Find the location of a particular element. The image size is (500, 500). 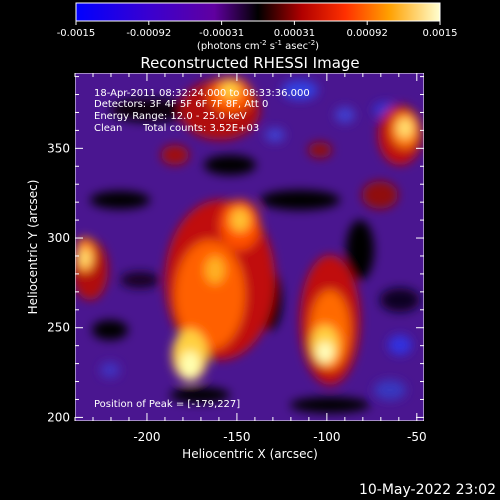

color-bar-tick-label: 0.00031 is located at coordinates (294, 33).